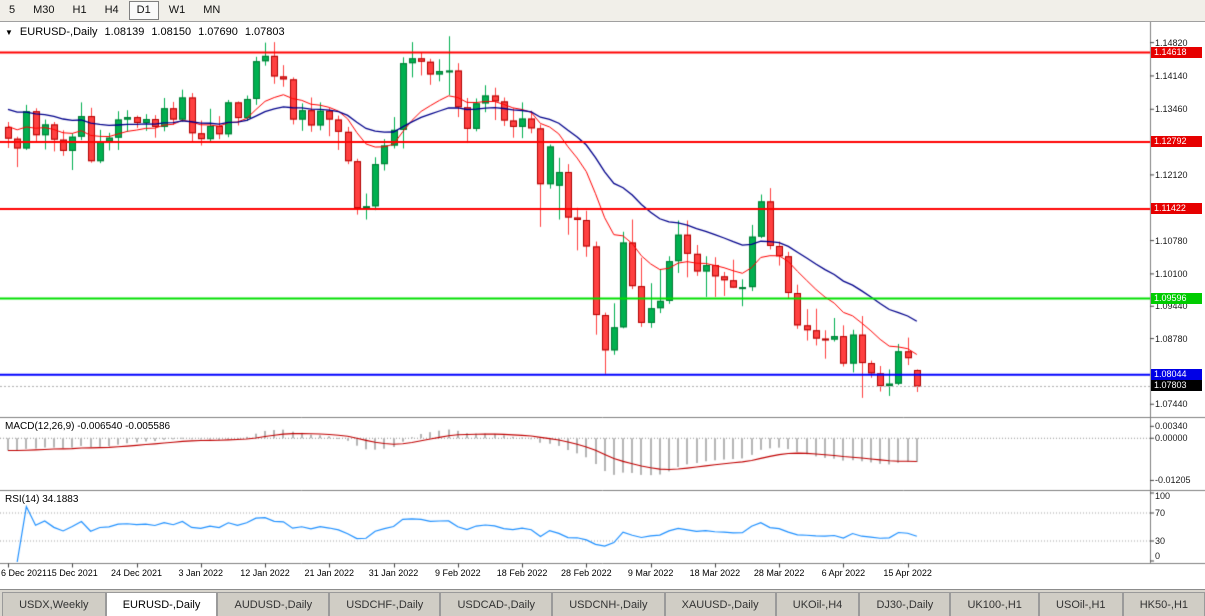  I want to click on rsi-tick-label: 70, so click(1160, 513).